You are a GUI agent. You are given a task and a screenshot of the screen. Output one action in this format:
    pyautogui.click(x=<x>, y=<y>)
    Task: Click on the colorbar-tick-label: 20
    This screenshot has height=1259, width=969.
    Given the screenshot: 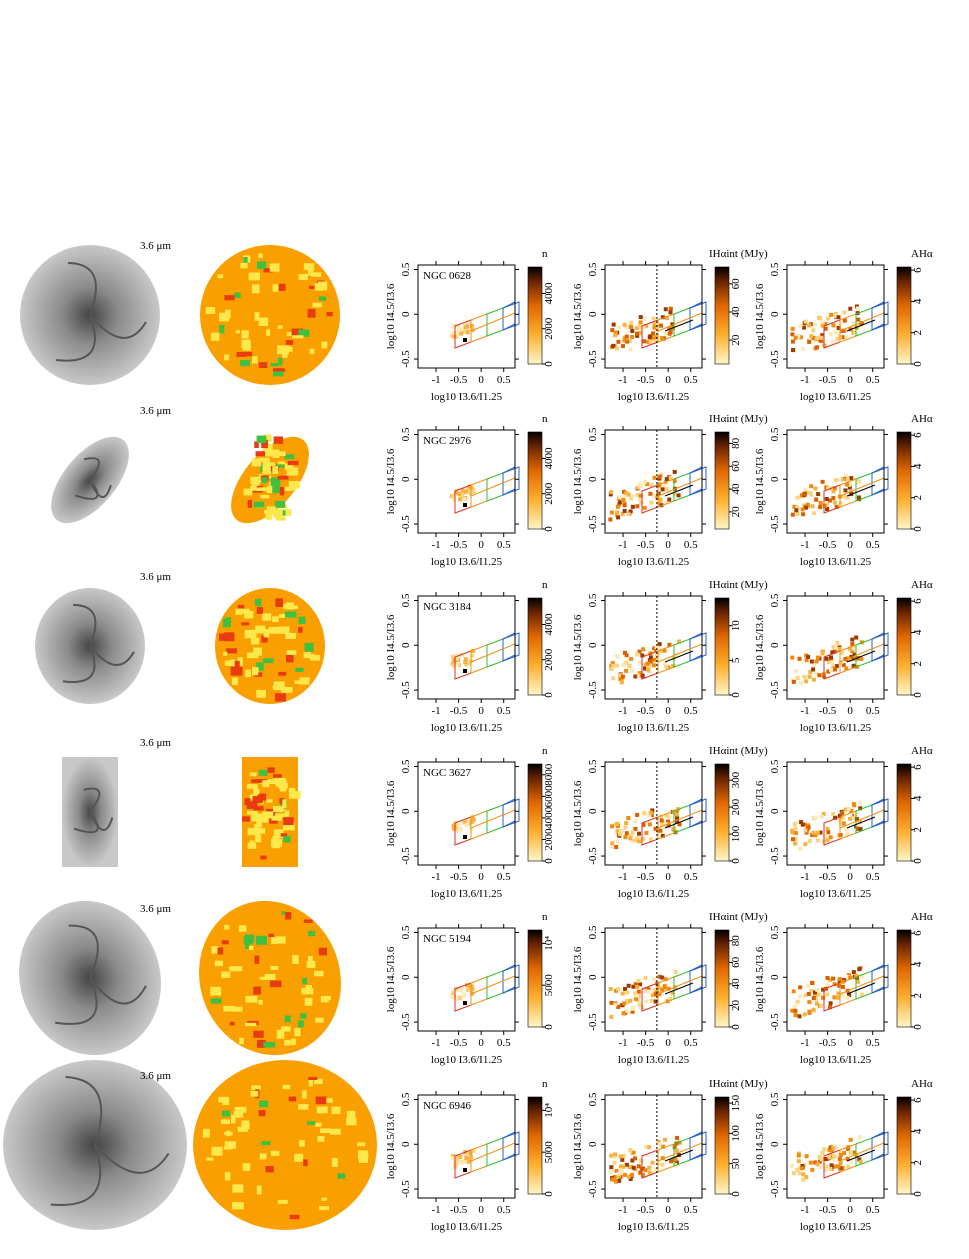 What is the action you would take?
    pyautogui.click(x=736, y=340)
    